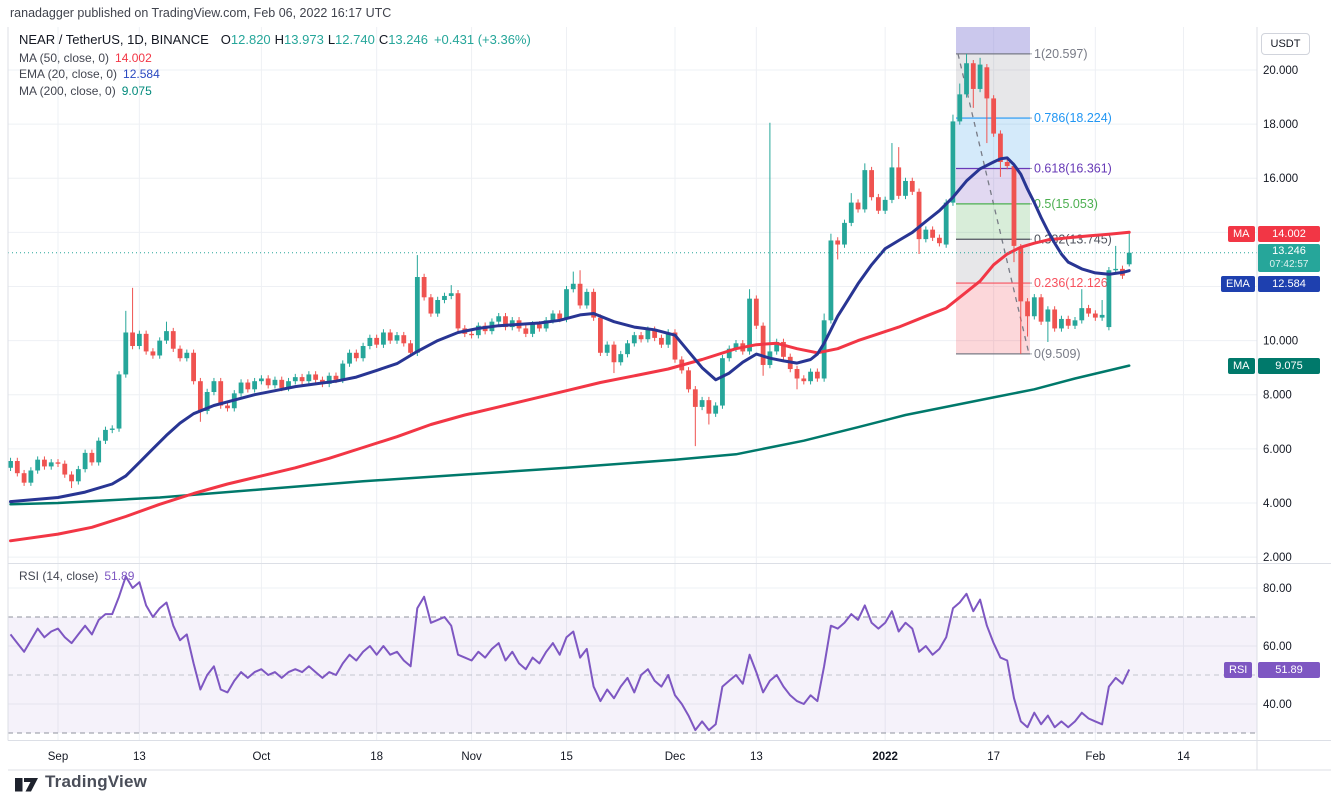  I want to click on ohlc-high: H13.973, so click(299, 39).